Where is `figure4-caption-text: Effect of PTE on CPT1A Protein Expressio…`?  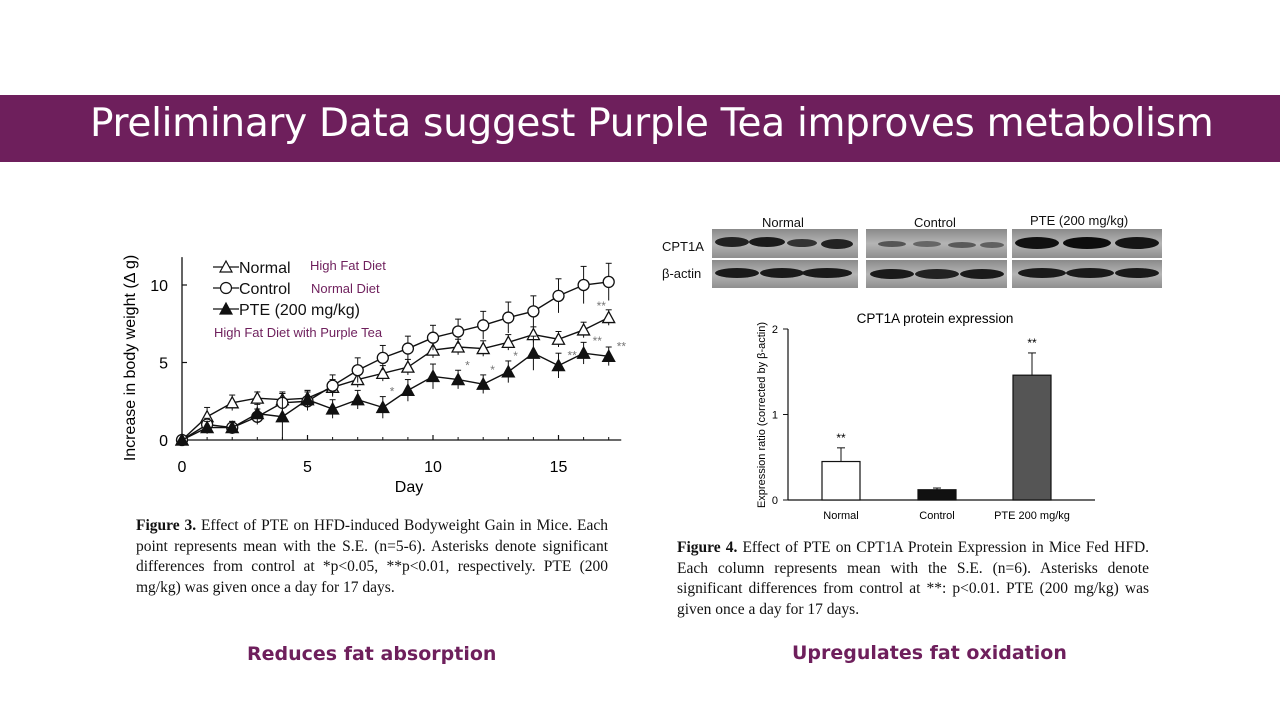
figure4-caption-text: Effect of PTE on CPT1A Protein Expressio… is located at coordinates (913, 578).